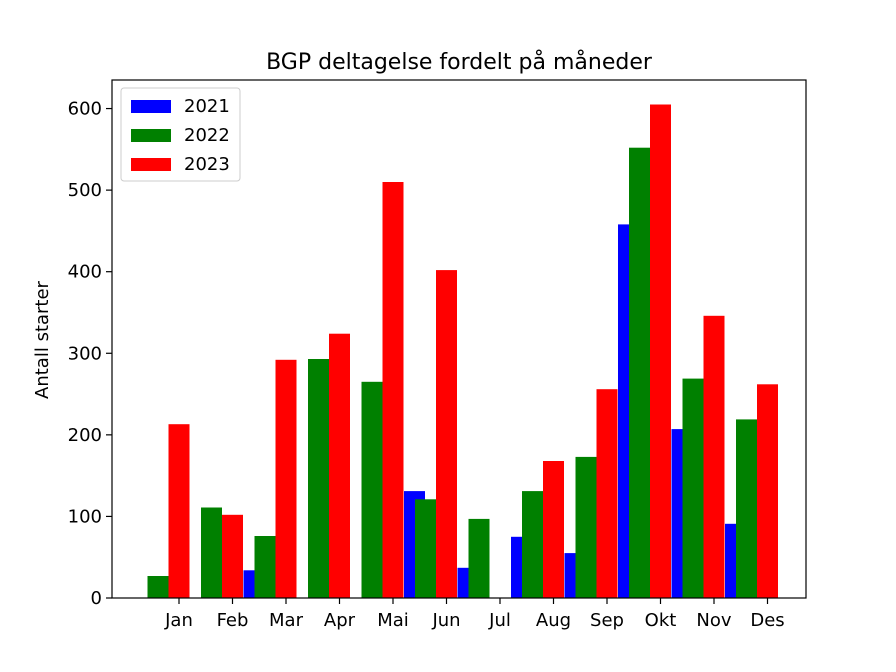 The height and width of the screenshot is (672, 896). What do you see at coordinates (661, 620) in the screenshot?
I see `x-tick-label: Okt` at bounding box center [661, 620].